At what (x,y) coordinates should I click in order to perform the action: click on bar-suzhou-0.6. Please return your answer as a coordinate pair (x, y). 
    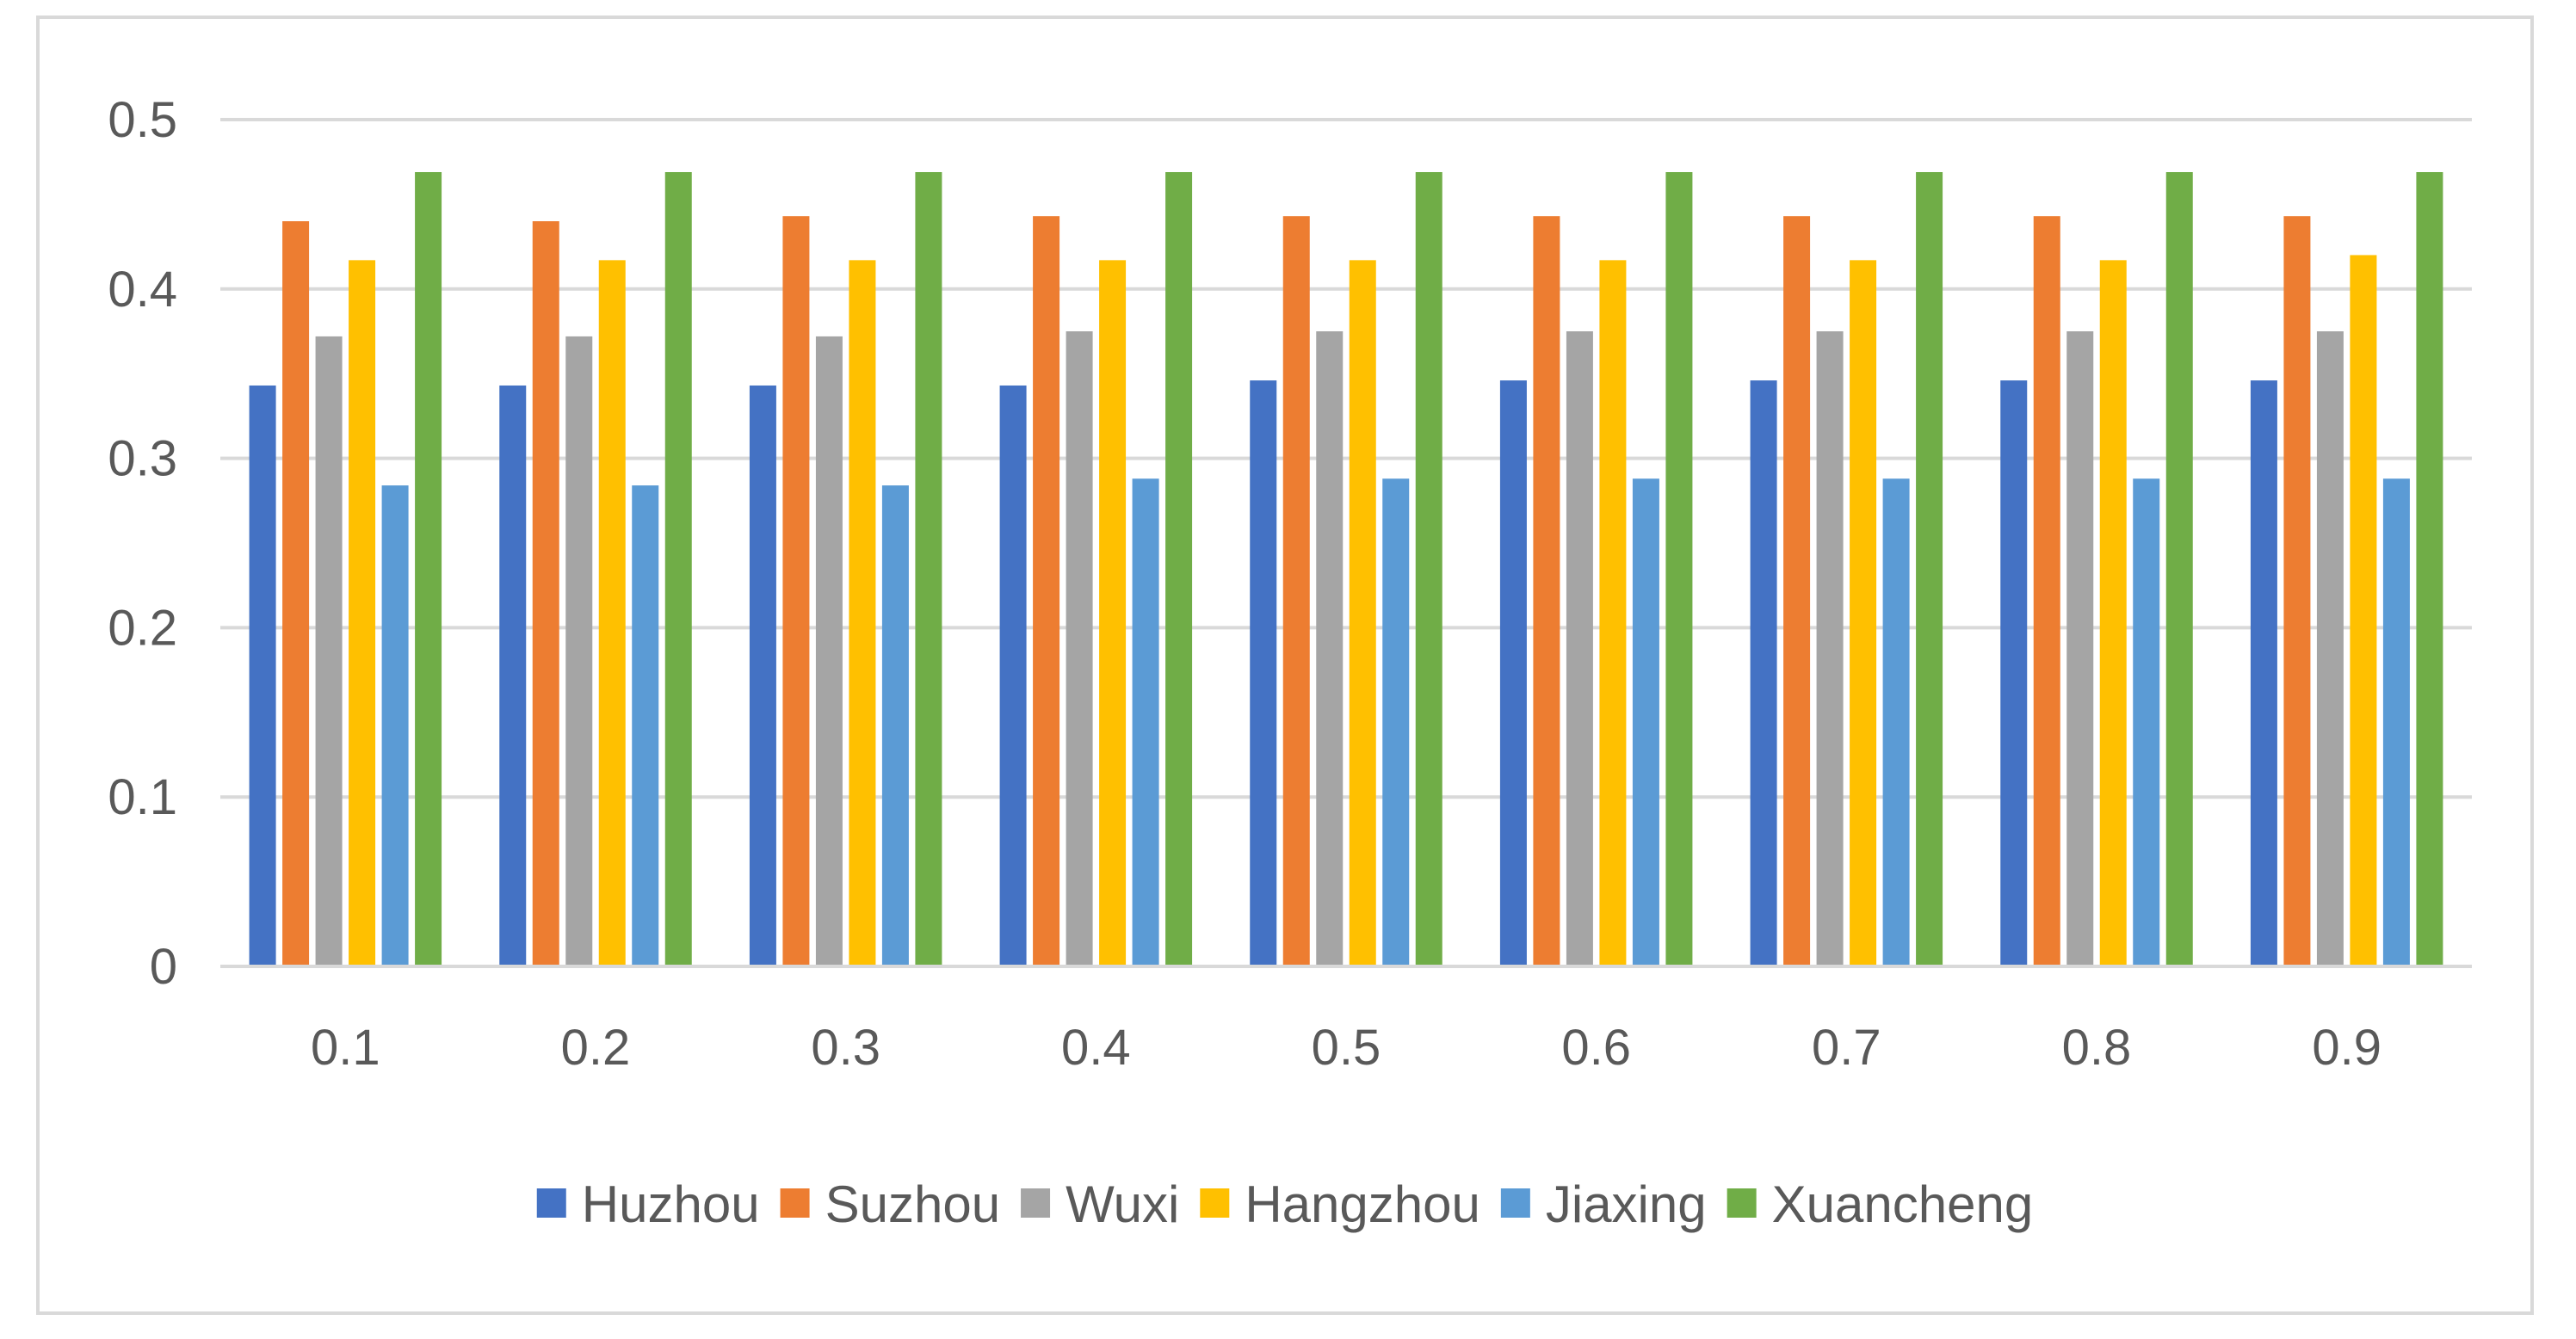
    Looking at the image, I should click on (1546, 591).